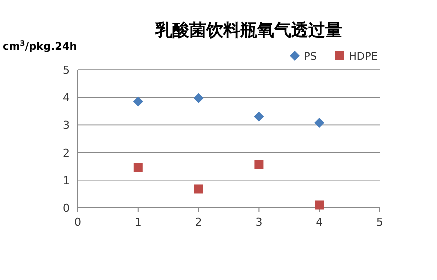 The width and height of the screenshot is (437, 280). I want to click on chart-title: 乳酸菌饮料瓶氧气透过量, so click(248, 31).